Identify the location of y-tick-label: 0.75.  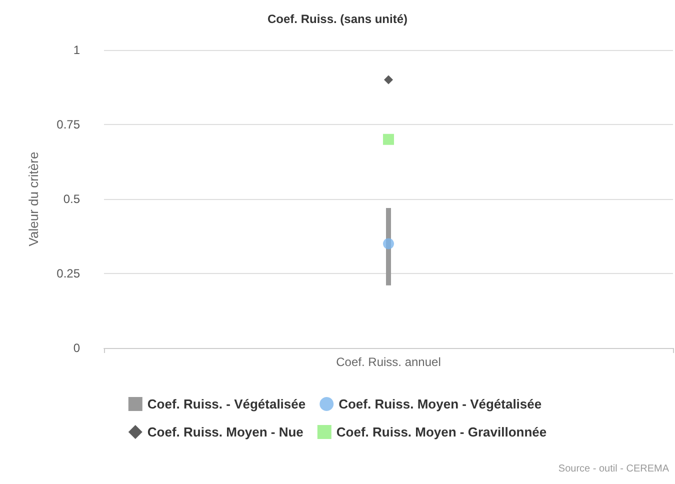
(68, 125).